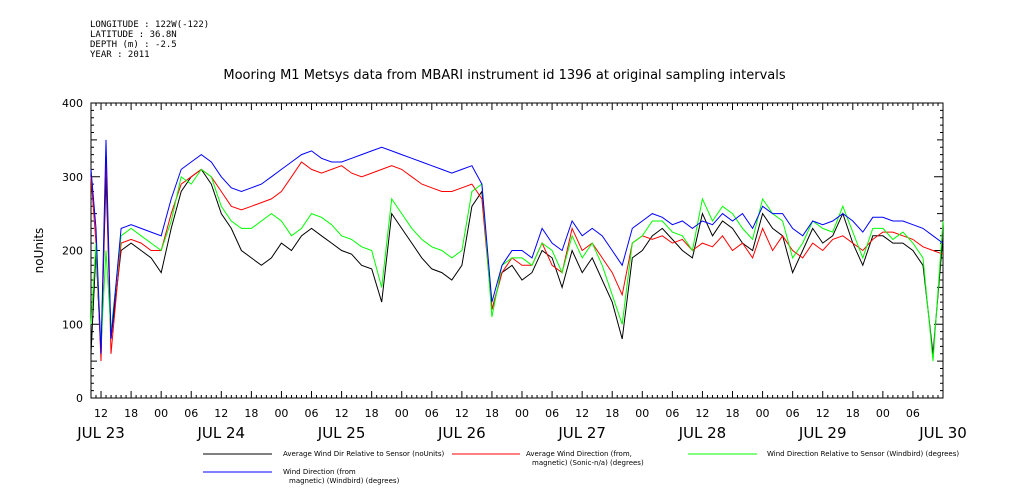 The height and width of the screenshot is (504, 1009). I want to click on legend-label-1: magnetic) (Sonic-n/a) (degrees), so click(588, 463).